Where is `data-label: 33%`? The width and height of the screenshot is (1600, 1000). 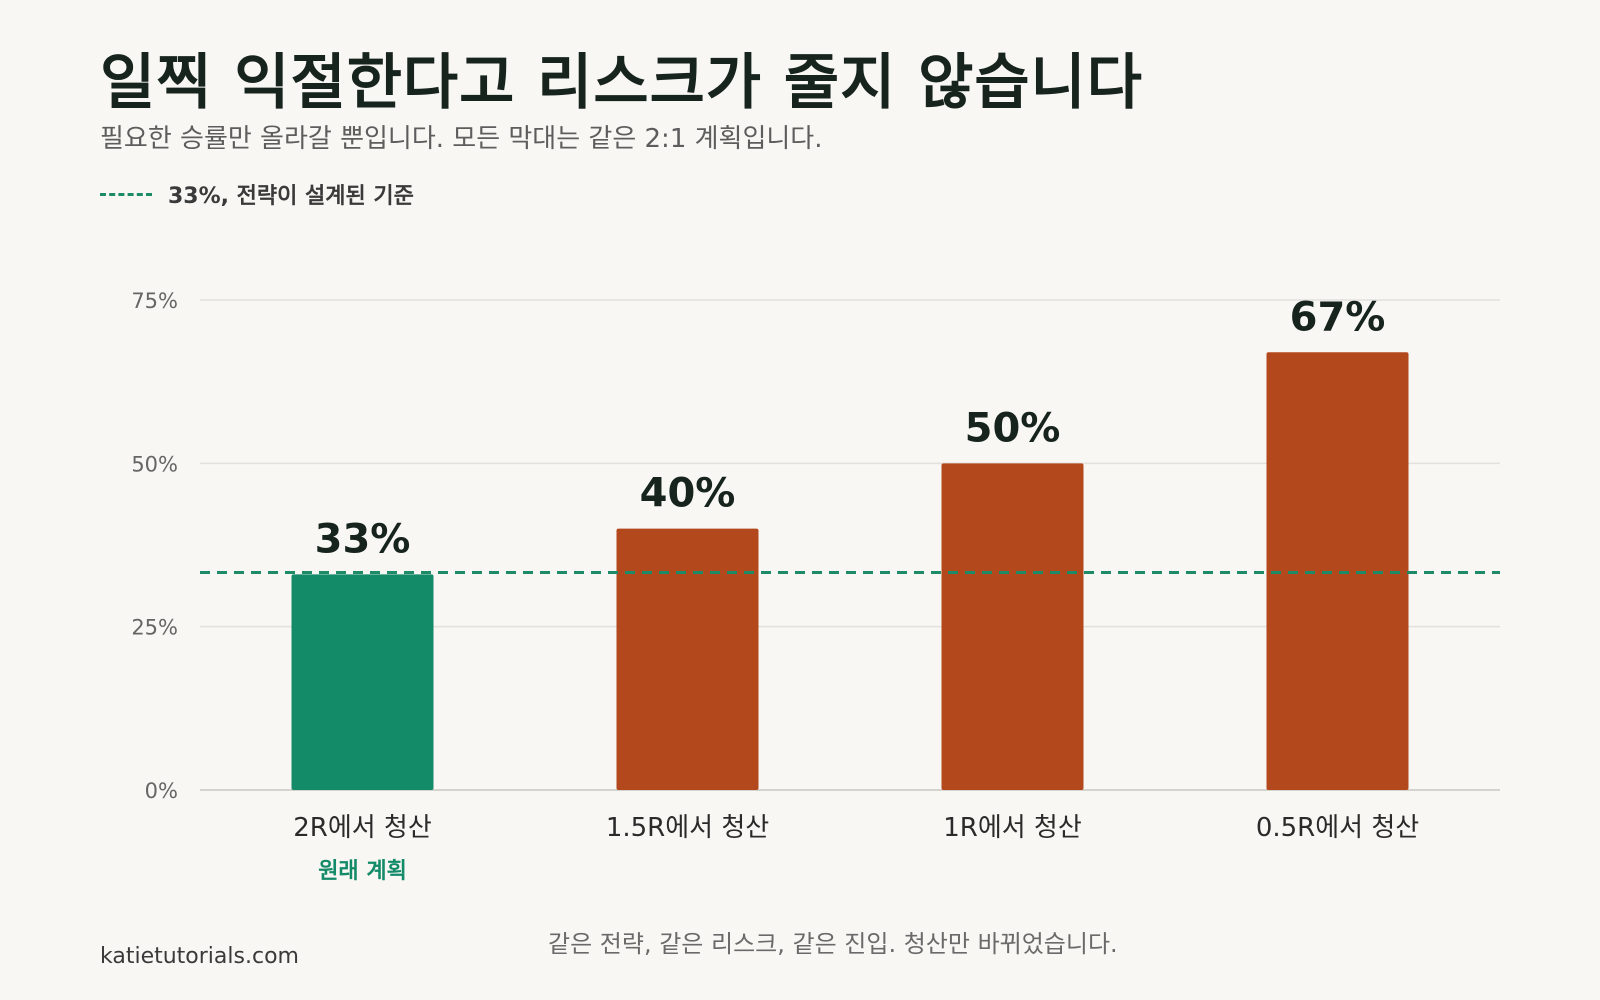
data-label: 33% is located at coordinates (363, 539).